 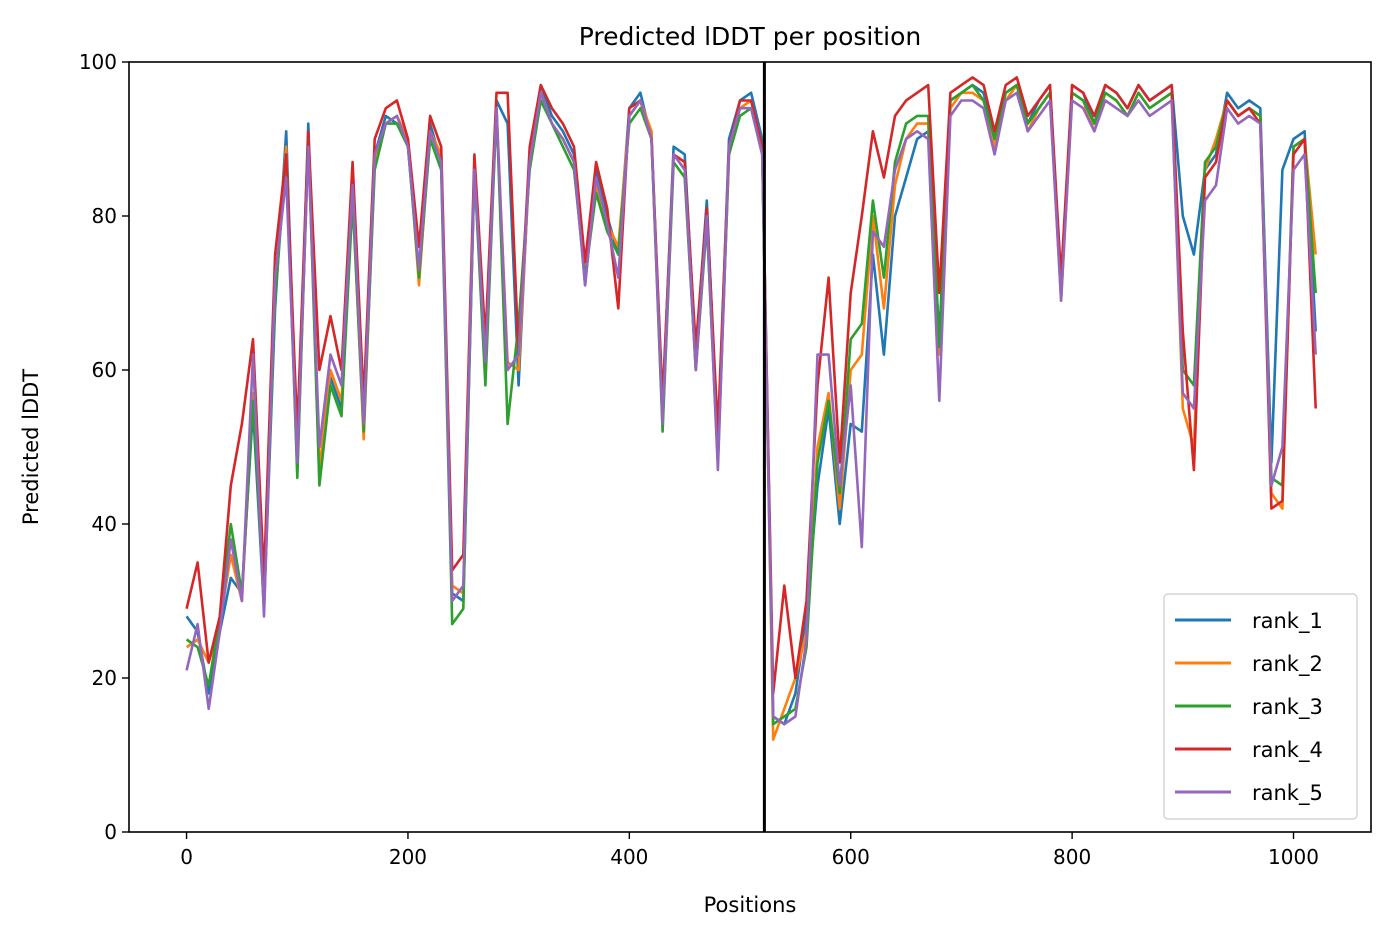 What do you see at coordinates (750, 36) in the screenshot?
I see `chart-title: Predicted lDDT per position` at bounding box center [750, 36].